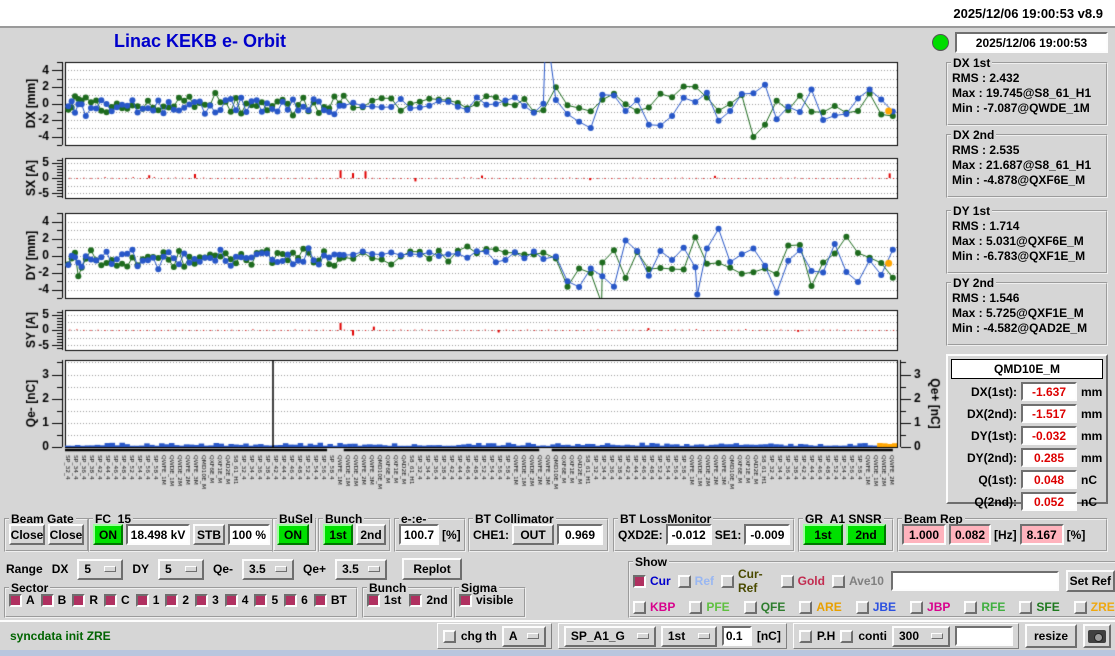  What do you see at coordinates (268, 569) in the screenshot?
I see `range-qe-minus-select: 3.5` at bounding box center [268, 569].